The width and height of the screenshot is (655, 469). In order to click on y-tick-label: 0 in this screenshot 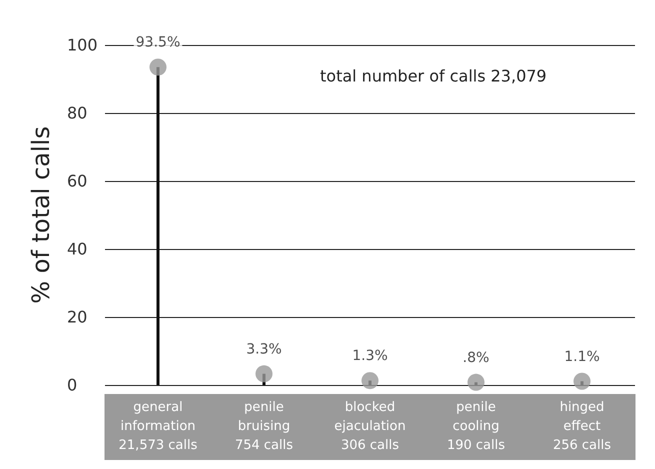, I will do `click(72, 385)`.